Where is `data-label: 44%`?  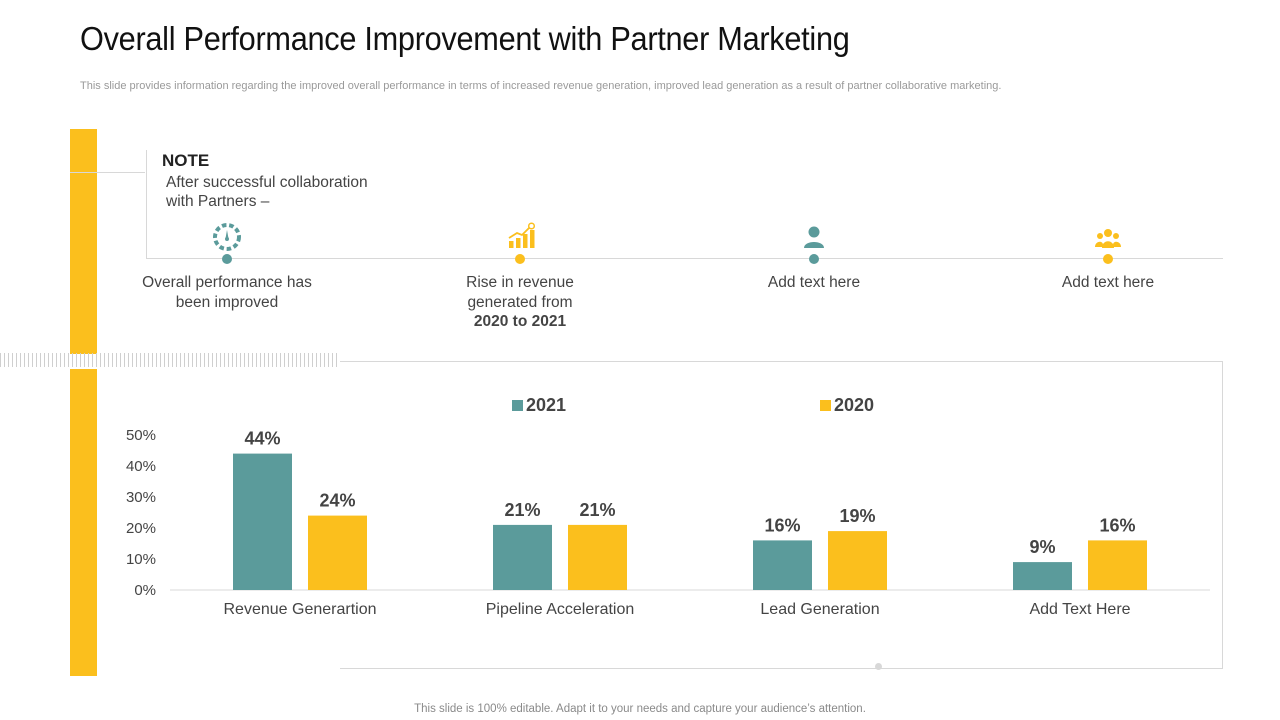 data-label: 44% is located at coordinates (262, 439).